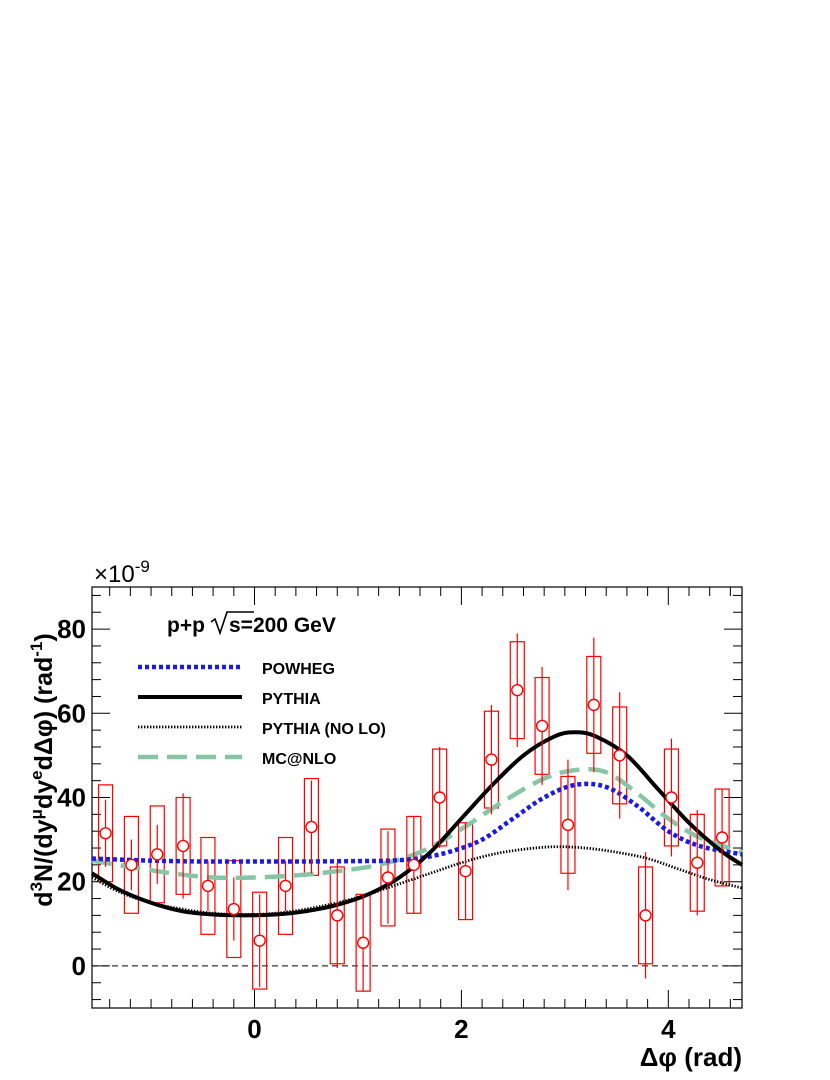  Describe the element at coordinates (186, 625) in the screenshot. I see `energy-annotation-left: p+p` at that location.